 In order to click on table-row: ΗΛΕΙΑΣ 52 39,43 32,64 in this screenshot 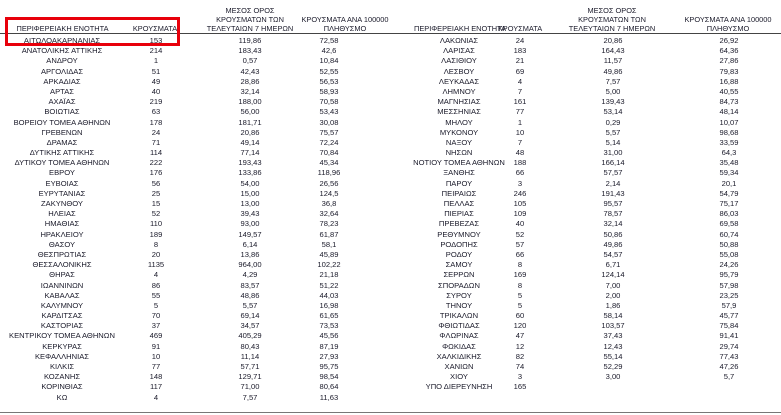, I will do `click(195, 214)`.